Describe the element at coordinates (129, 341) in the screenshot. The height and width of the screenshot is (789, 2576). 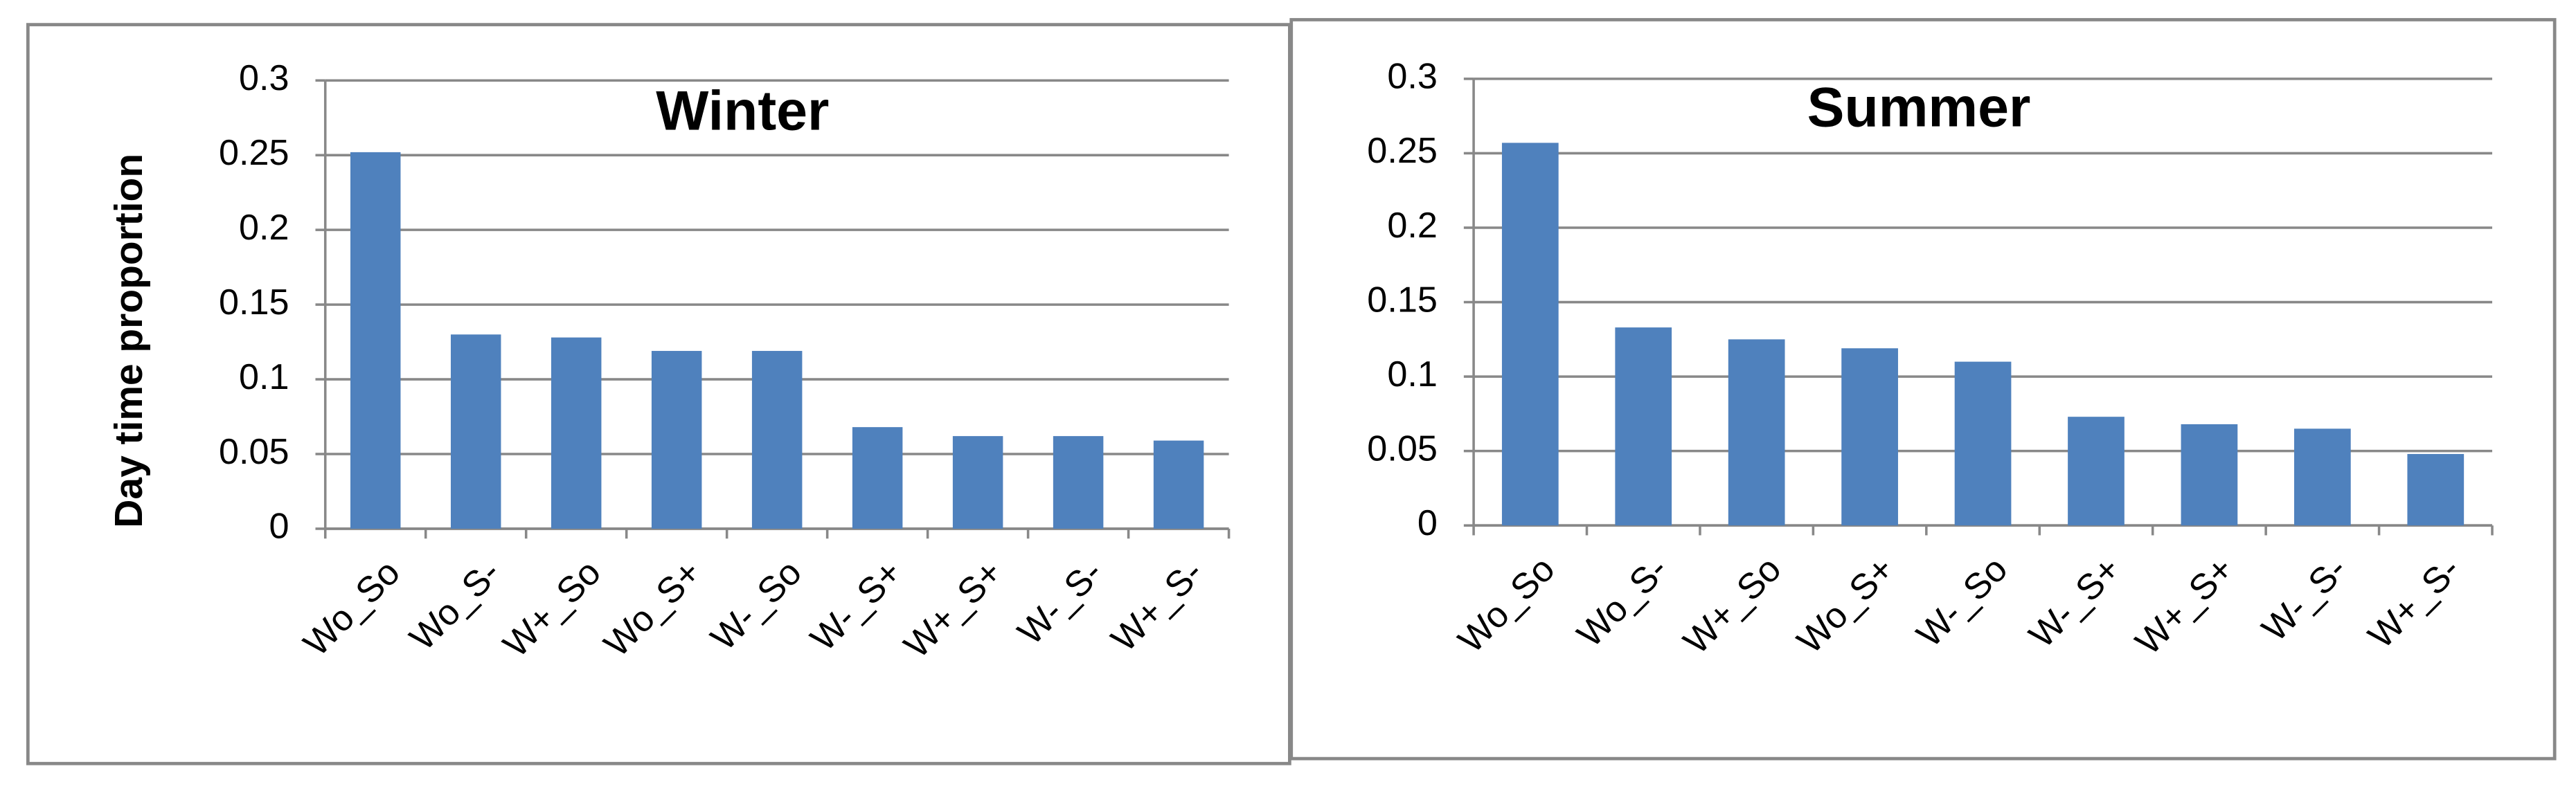
I see `y-axis-label: Day time proportion` at that location.